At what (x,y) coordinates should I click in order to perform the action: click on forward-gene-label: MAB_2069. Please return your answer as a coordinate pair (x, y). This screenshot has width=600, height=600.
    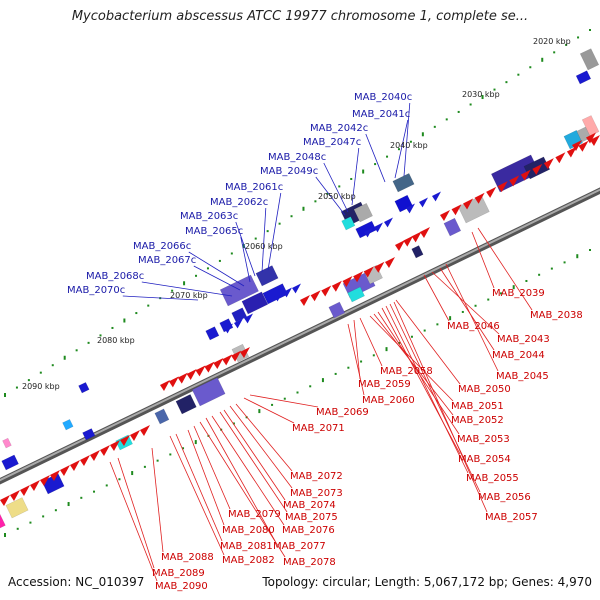
    Looking at the image, I should click on (342, 412).